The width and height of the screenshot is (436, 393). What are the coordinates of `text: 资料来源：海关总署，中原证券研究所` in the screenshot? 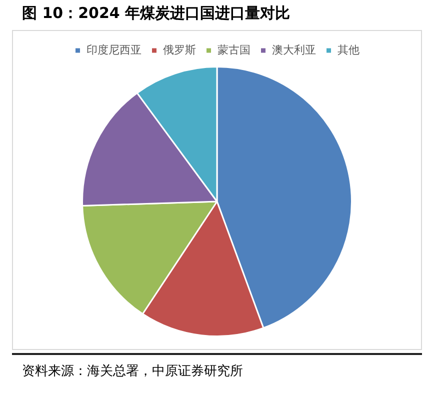 It's located at (132, 371).